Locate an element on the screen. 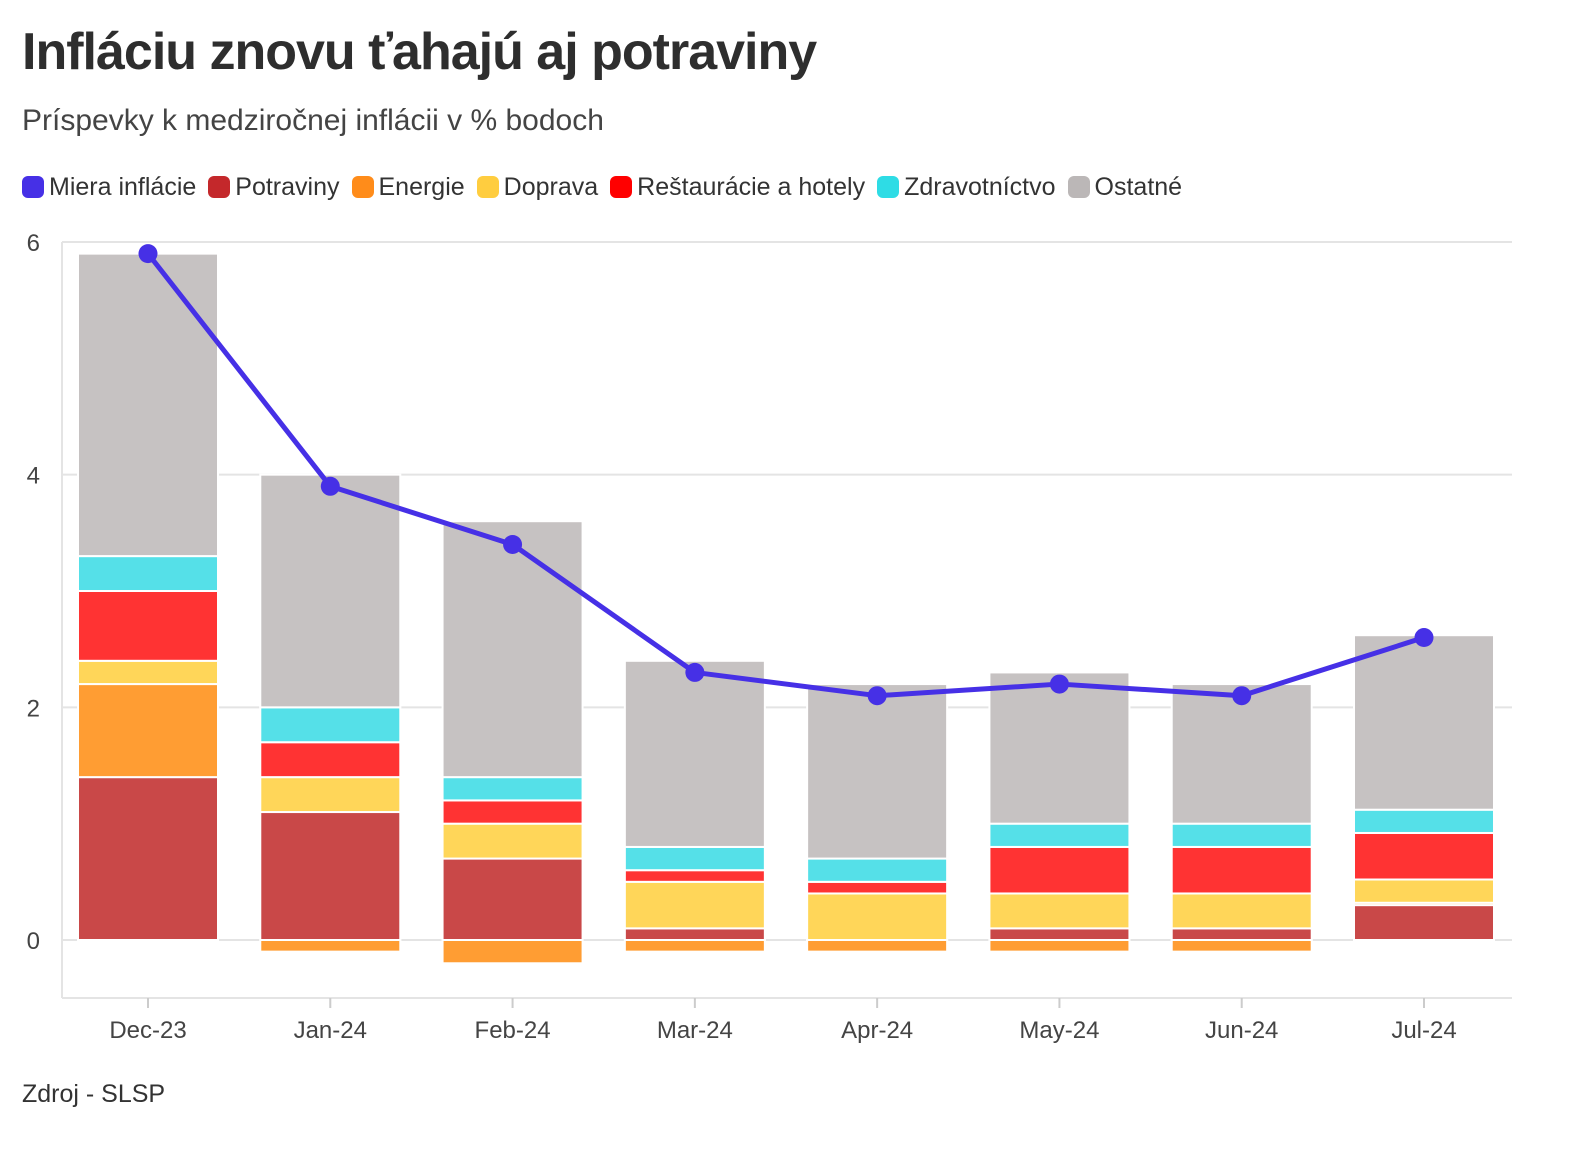 Image resolution: width=1592 pixels, height=1150 pixels. legend-swatch-zdravotnictvo is located at coordinates (888, 187).